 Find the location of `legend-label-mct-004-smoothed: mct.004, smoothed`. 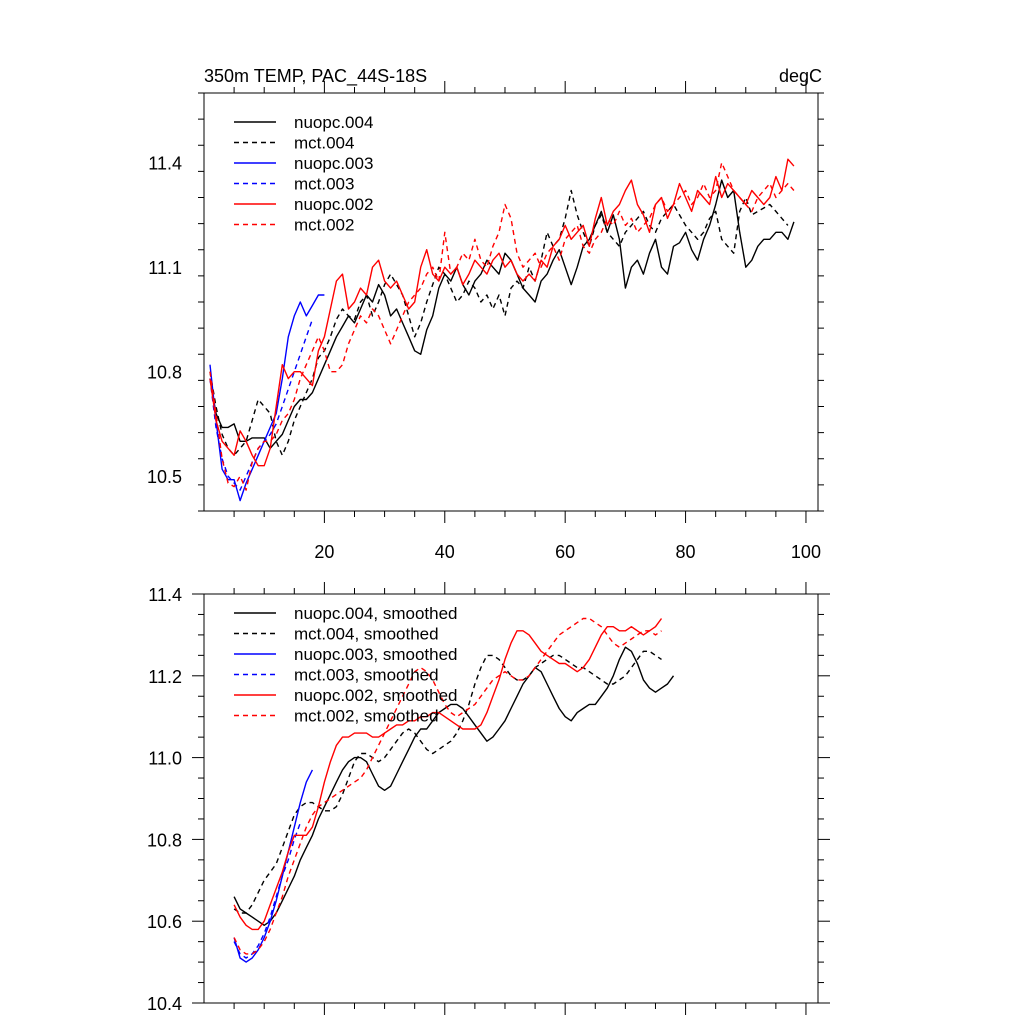

legend-label-mct-004-smoothed: mct.004, smoothed is located at coordinates (366, 634).